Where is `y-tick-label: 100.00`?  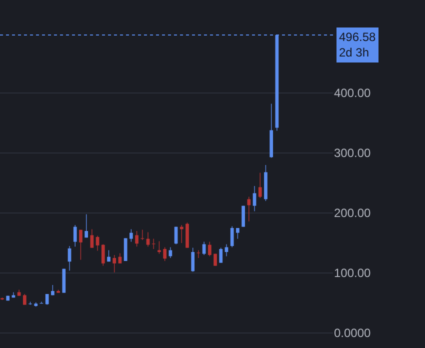
y-tick-label: 100.00 is located at coordinates (353, 273).